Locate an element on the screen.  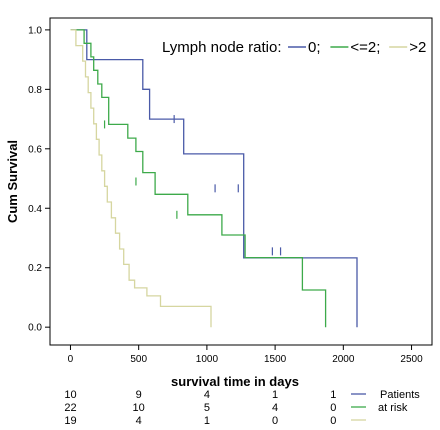
y-tick-label: 0.8 is located at coordinates (35, 90).